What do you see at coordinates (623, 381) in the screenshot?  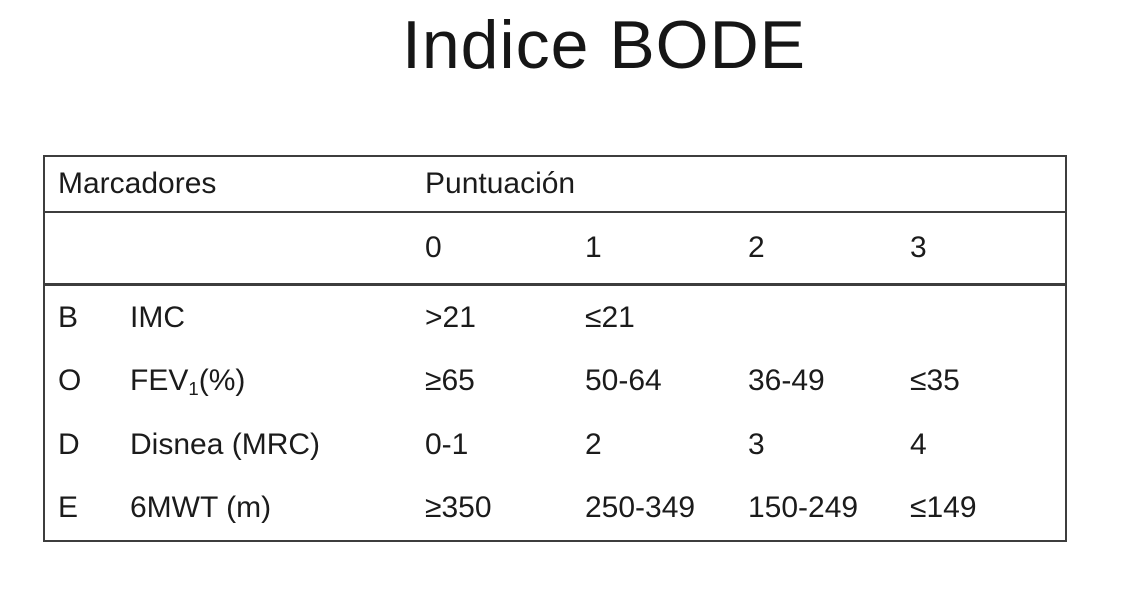 I see `value-cell: 50-64` at bounding box center [623, 381].